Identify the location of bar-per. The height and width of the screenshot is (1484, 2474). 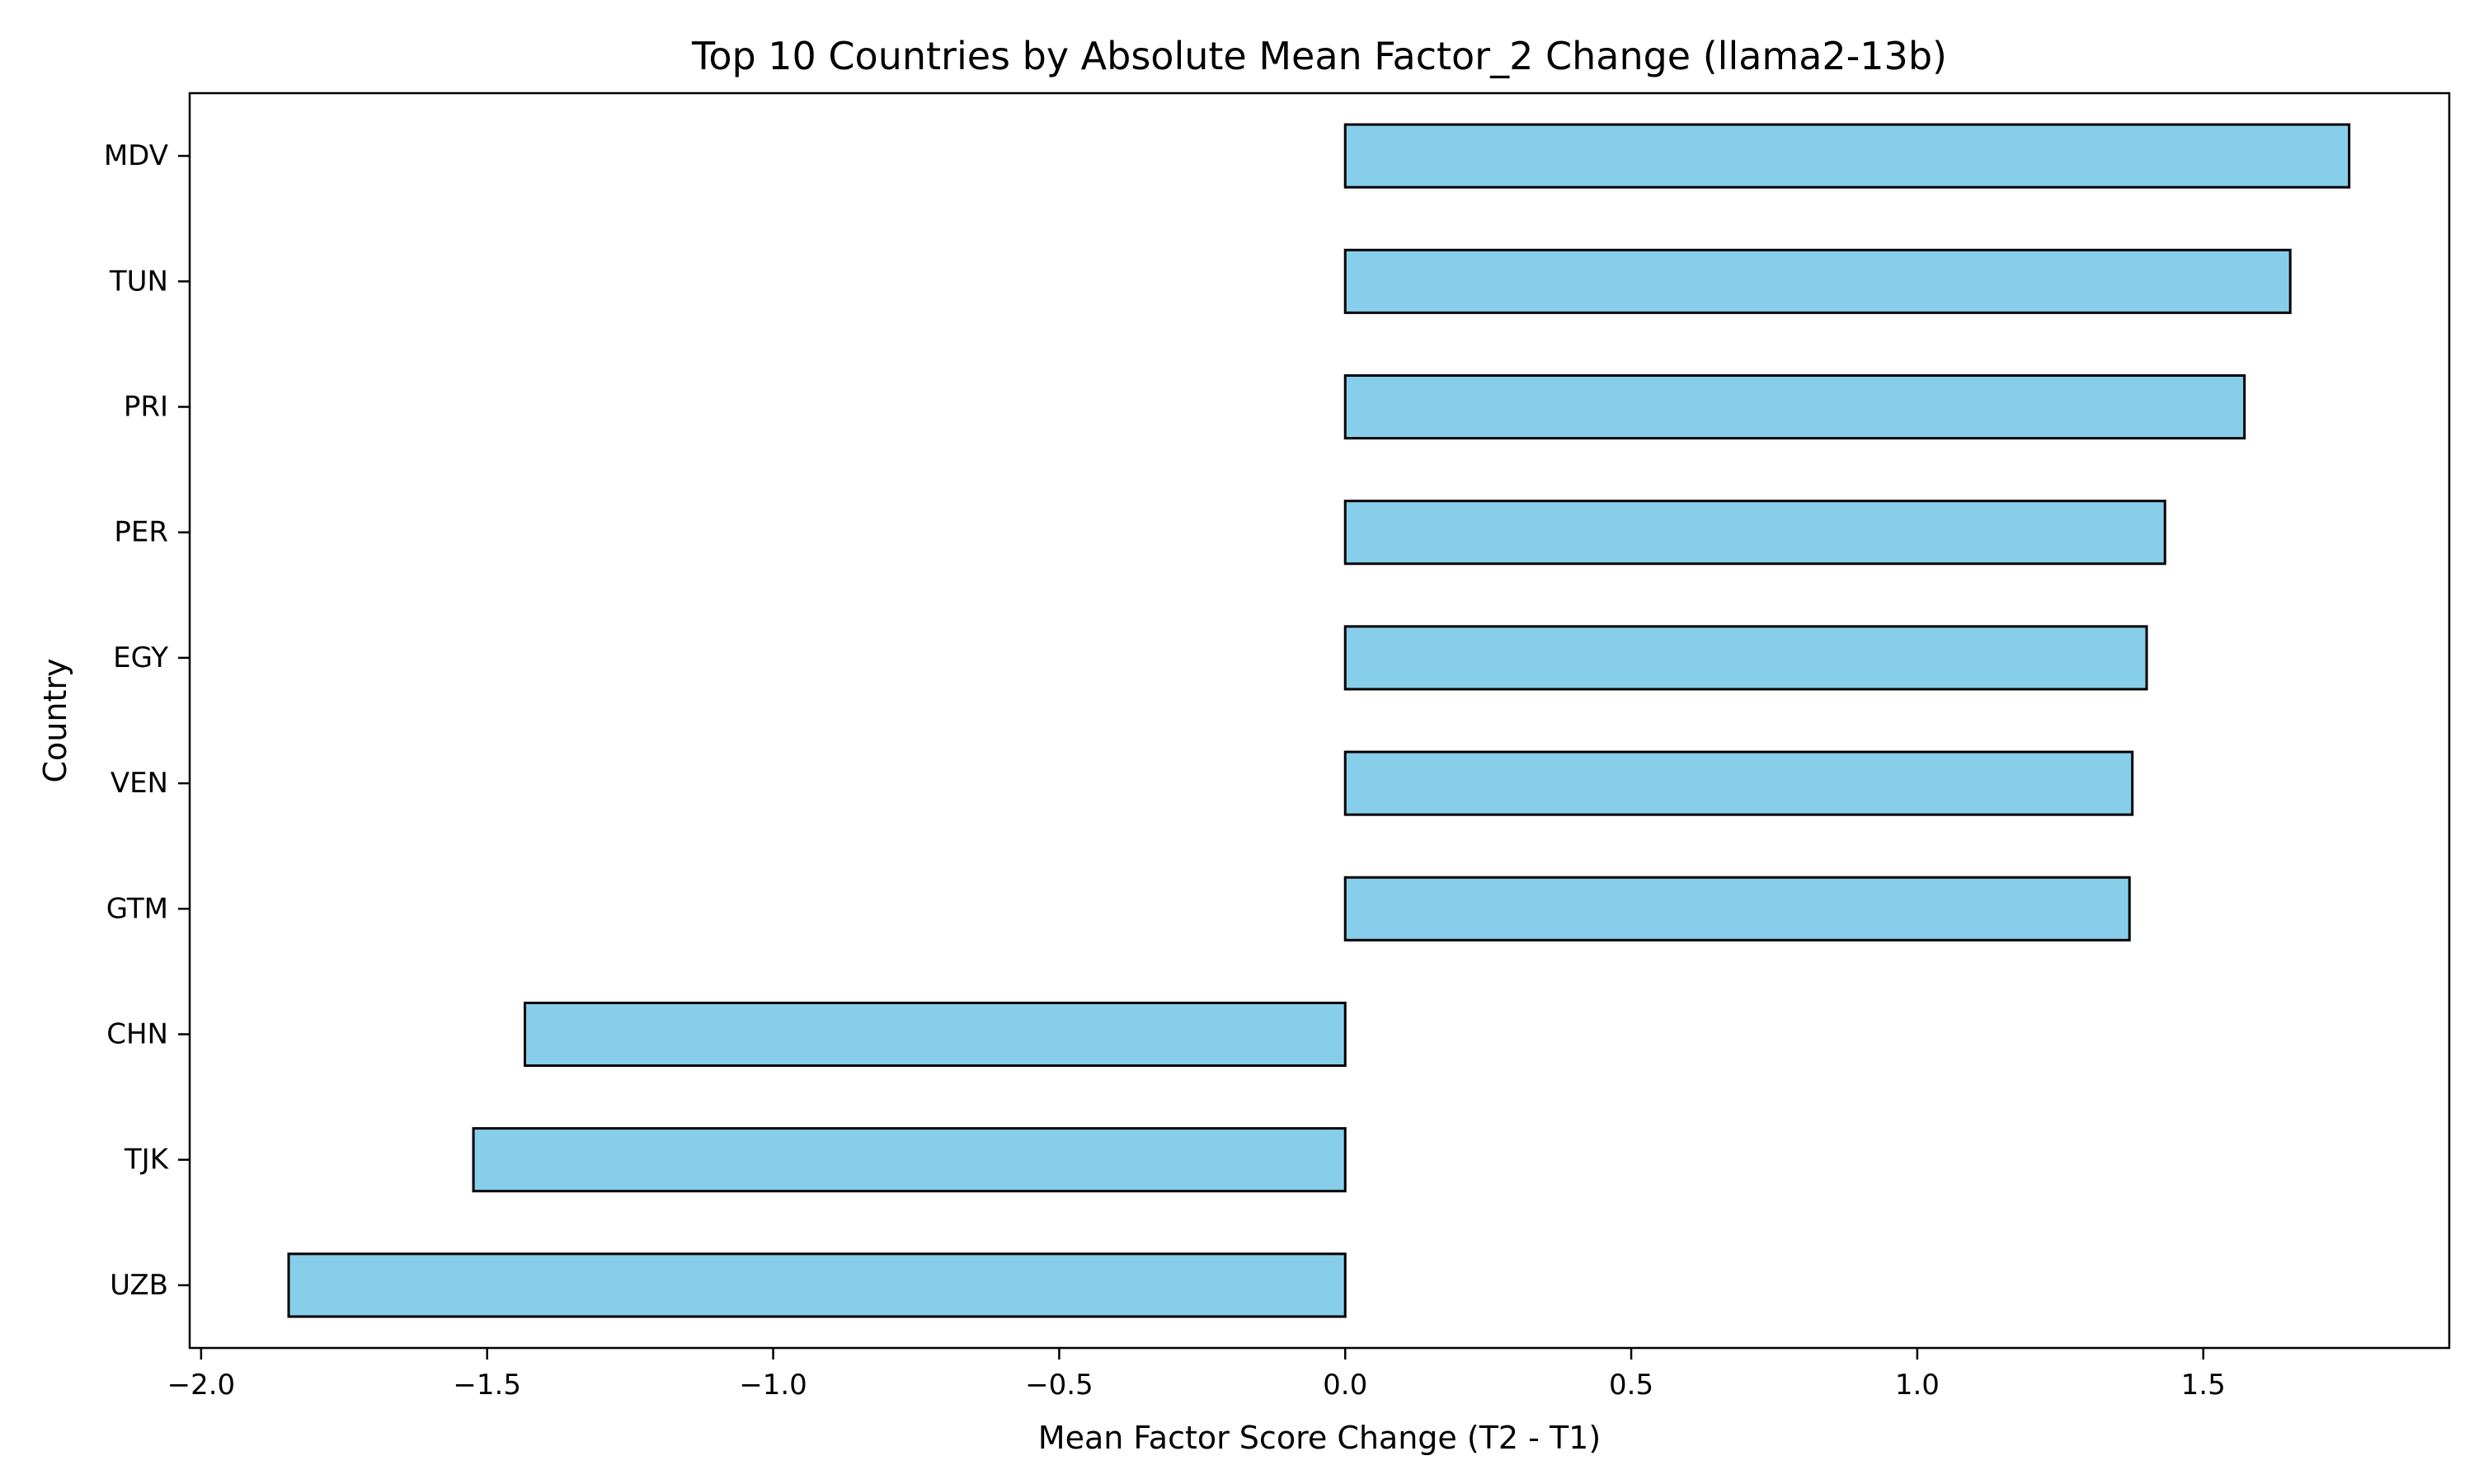
(1754, 533).